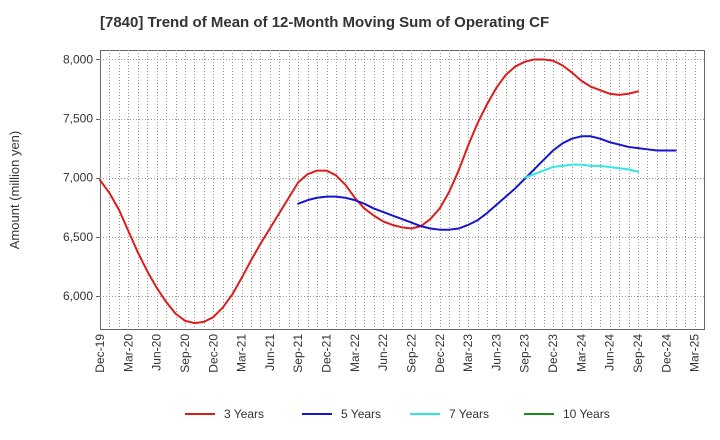 The height and width of the screenshot is (440, 720). I want to click on series-line-5-years, so click(487, 183).